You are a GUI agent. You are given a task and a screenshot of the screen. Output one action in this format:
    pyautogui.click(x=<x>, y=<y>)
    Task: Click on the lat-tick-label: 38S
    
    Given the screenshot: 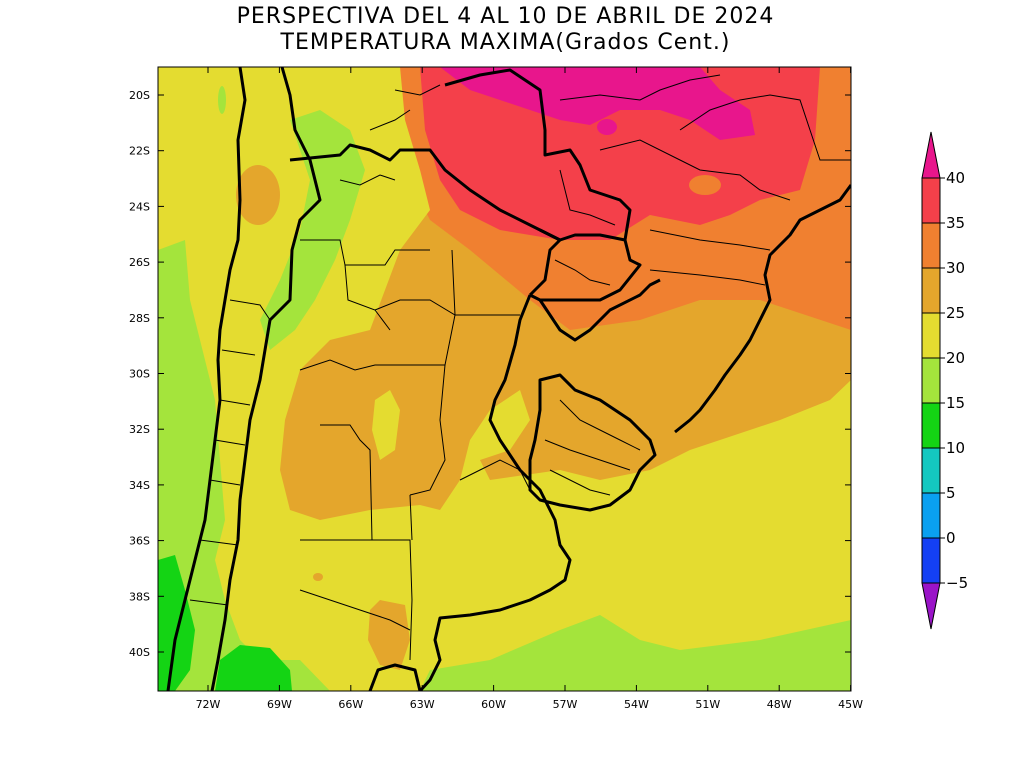 What is the action you would take?
    pyautogui.click(x=139, y=596)
    